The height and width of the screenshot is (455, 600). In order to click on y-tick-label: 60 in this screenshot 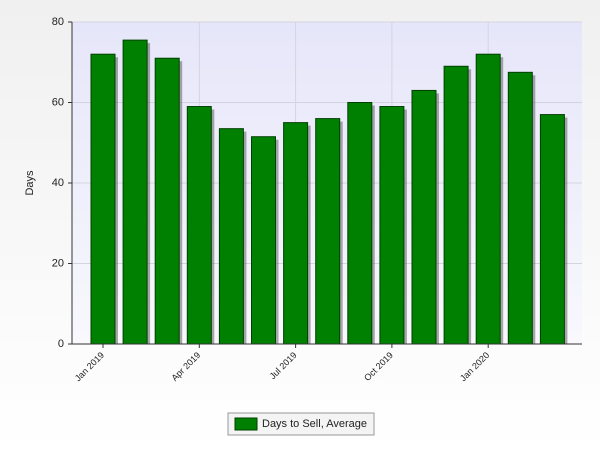, I will do `click(58, 102)`.